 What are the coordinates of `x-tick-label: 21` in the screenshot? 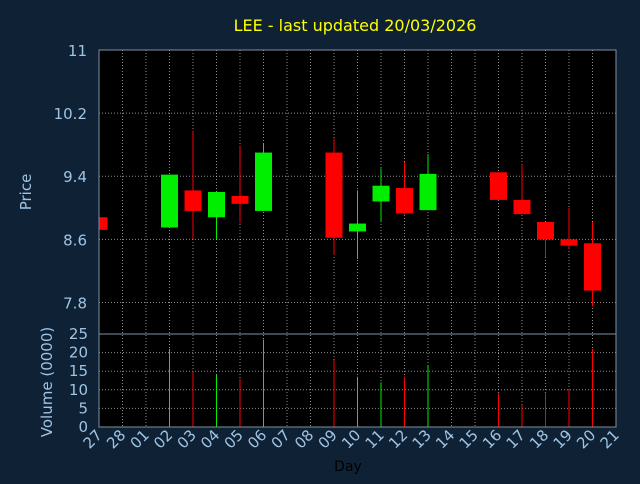 It's located at (610, 439).